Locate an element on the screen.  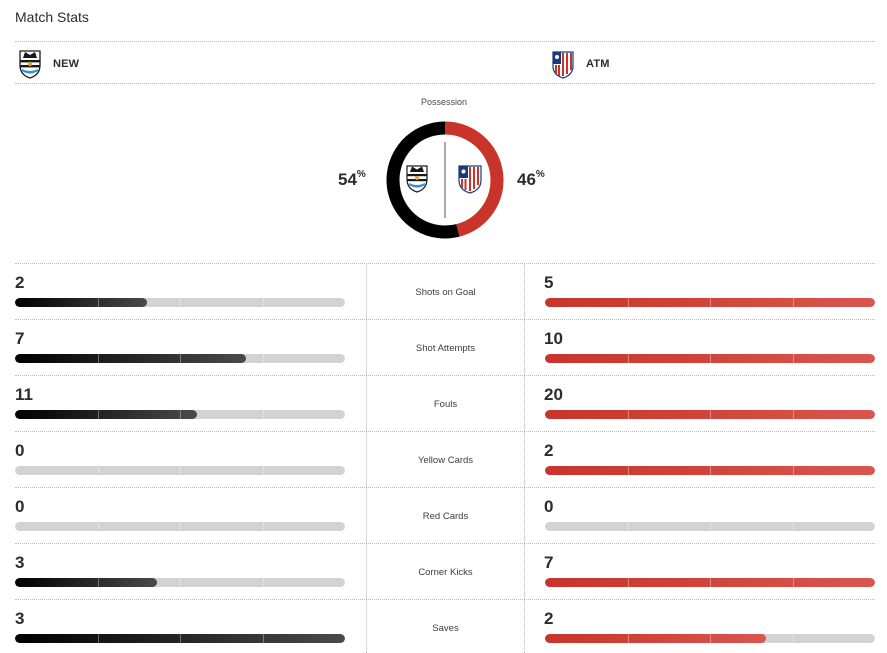
stat-label: Shots on Goal is located at coordinates (445, 292).